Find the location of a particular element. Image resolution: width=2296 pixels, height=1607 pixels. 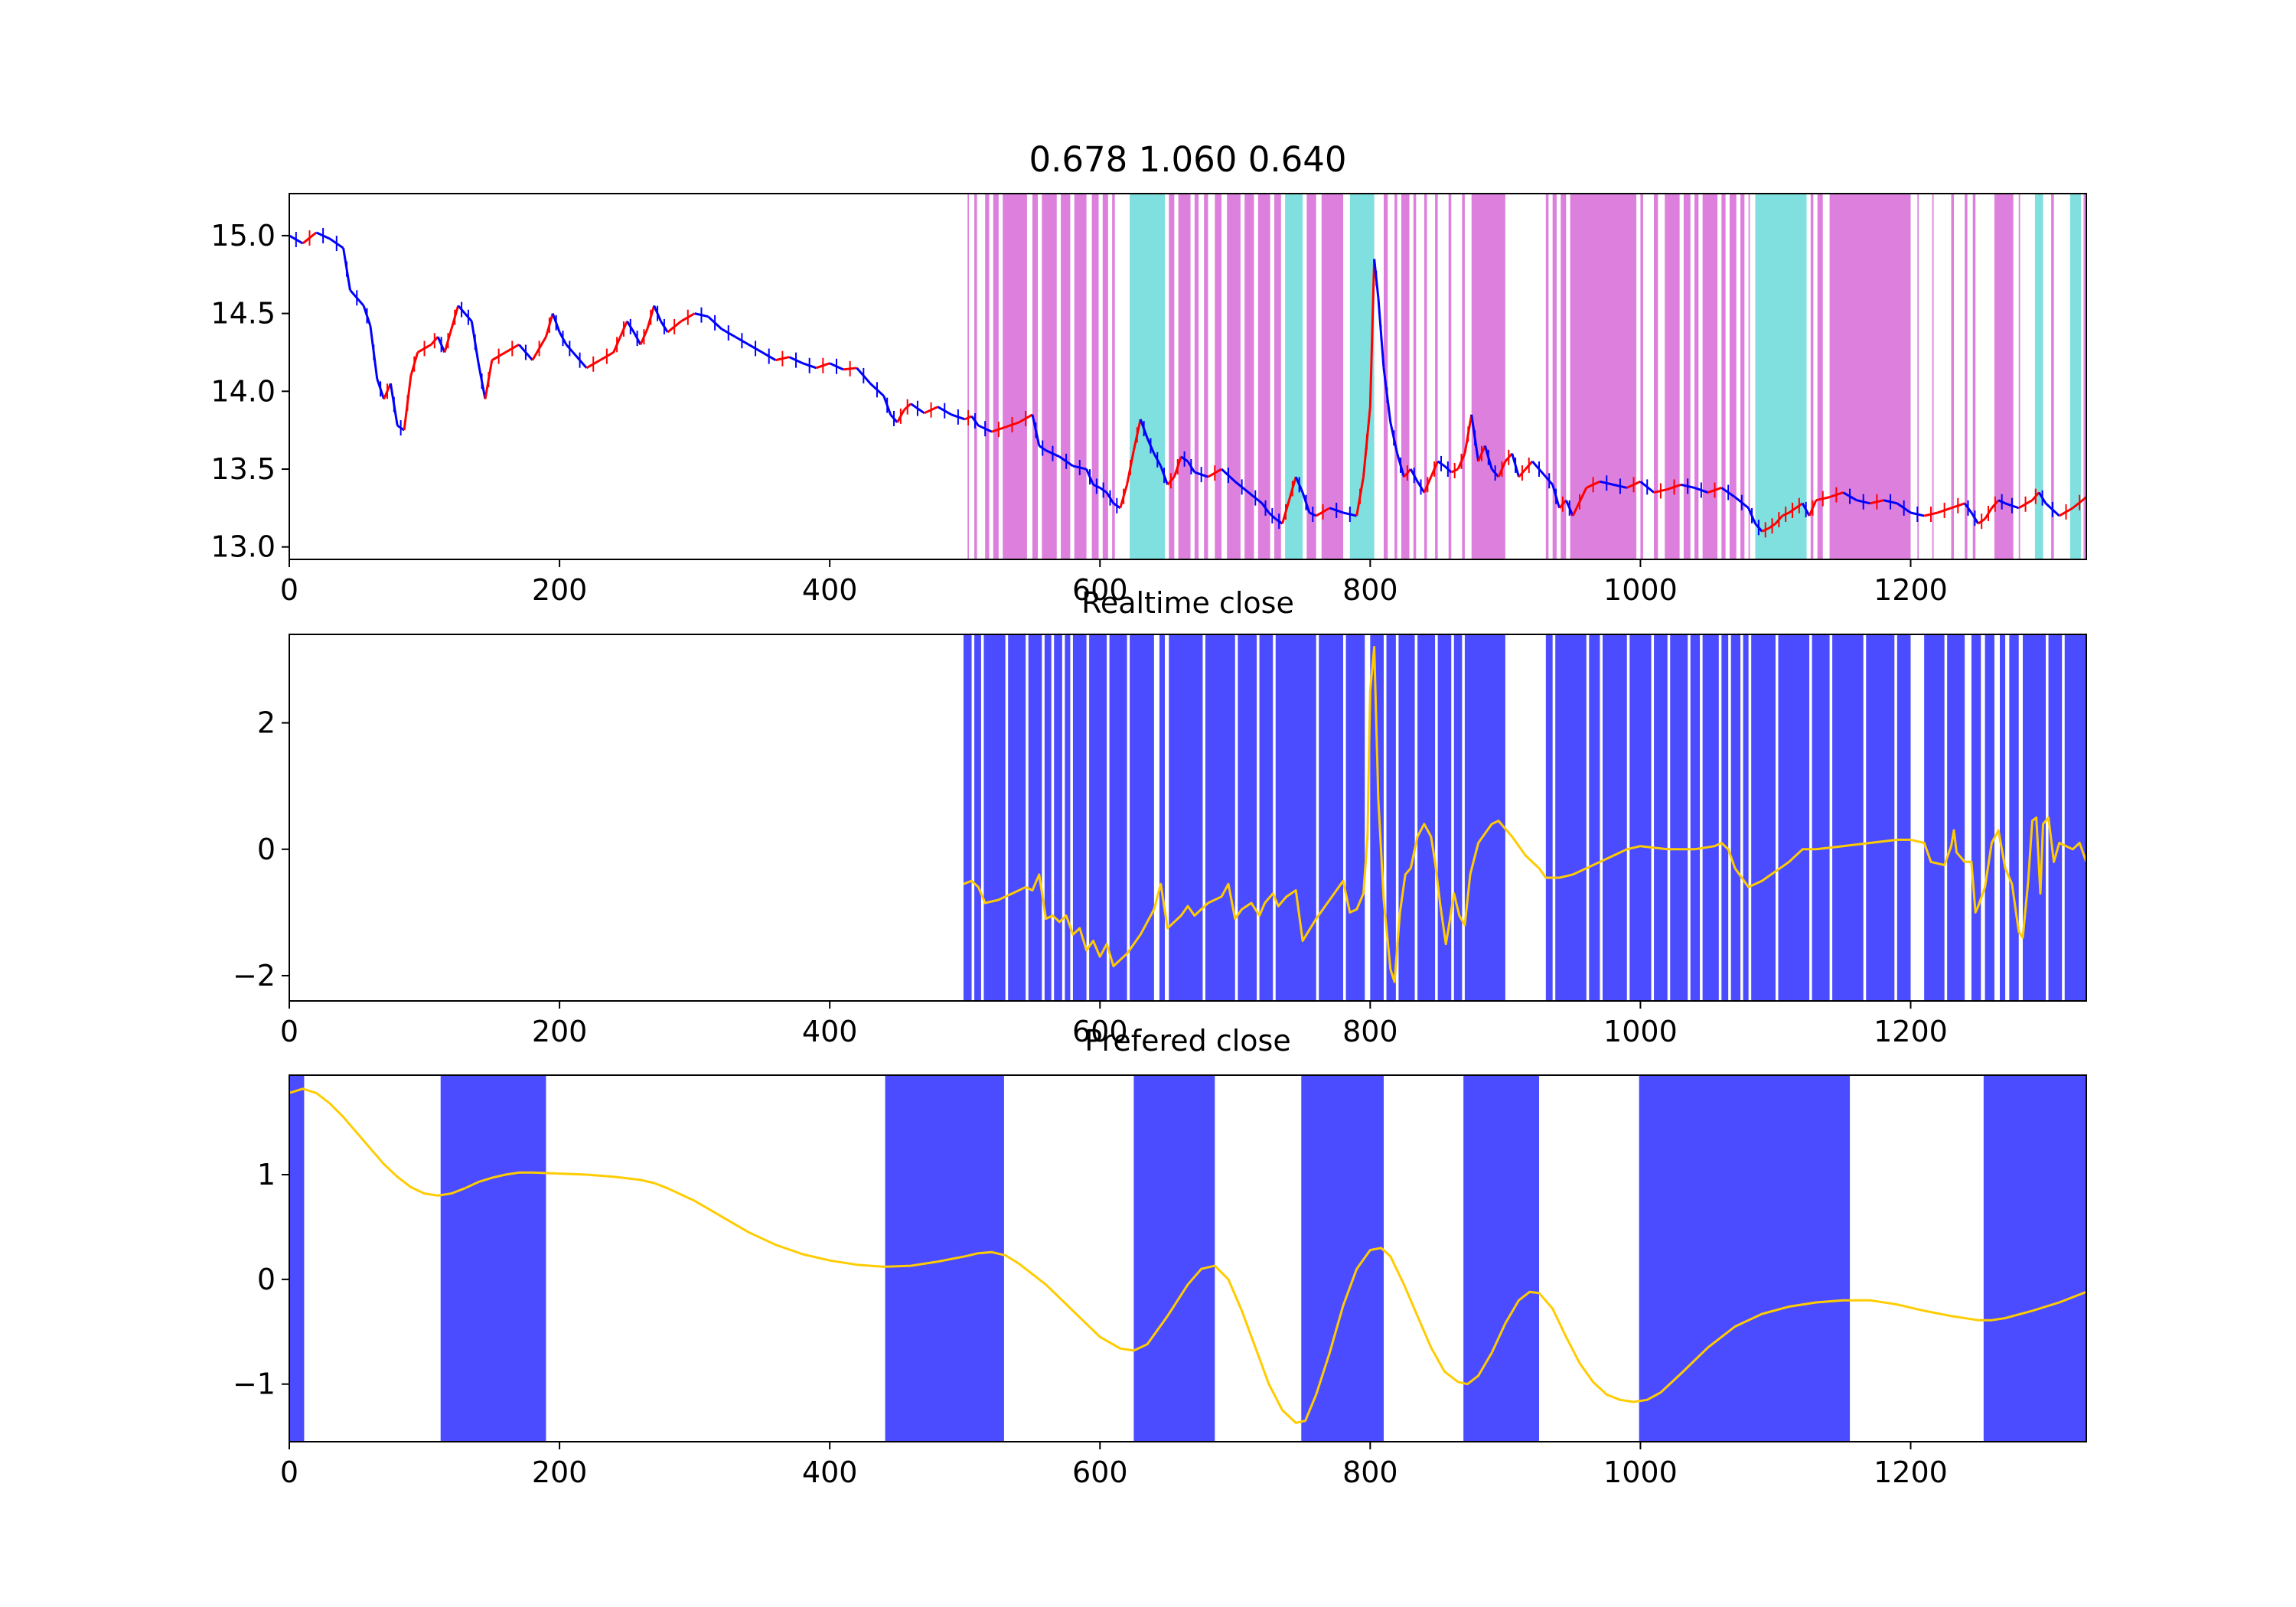

preferred-xtick-label: 1200 is located at coordinates (1911, 1472).